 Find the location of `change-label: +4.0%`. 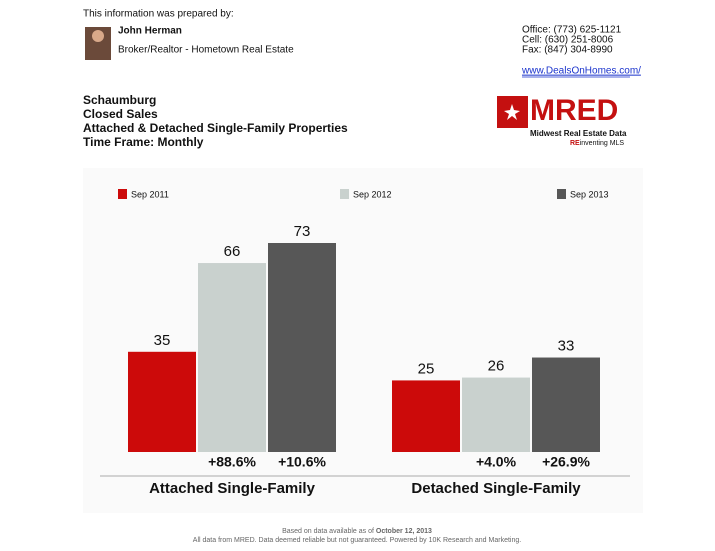

change-label: +4.0% is located at coordinates (496, 462).